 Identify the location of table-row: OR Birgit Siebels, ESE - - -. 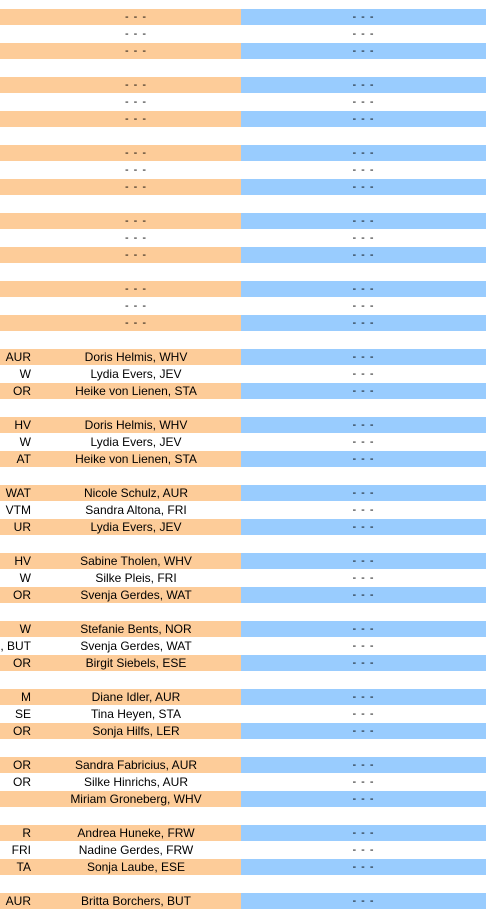
(243, 663).